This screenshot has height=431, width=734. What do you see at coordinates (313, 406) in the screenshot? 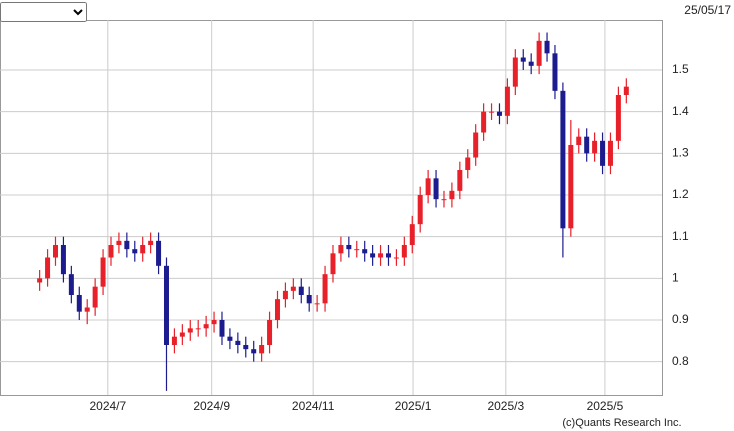
I see `x-tick-label: 2024/11` at bounding box center [313, 406].